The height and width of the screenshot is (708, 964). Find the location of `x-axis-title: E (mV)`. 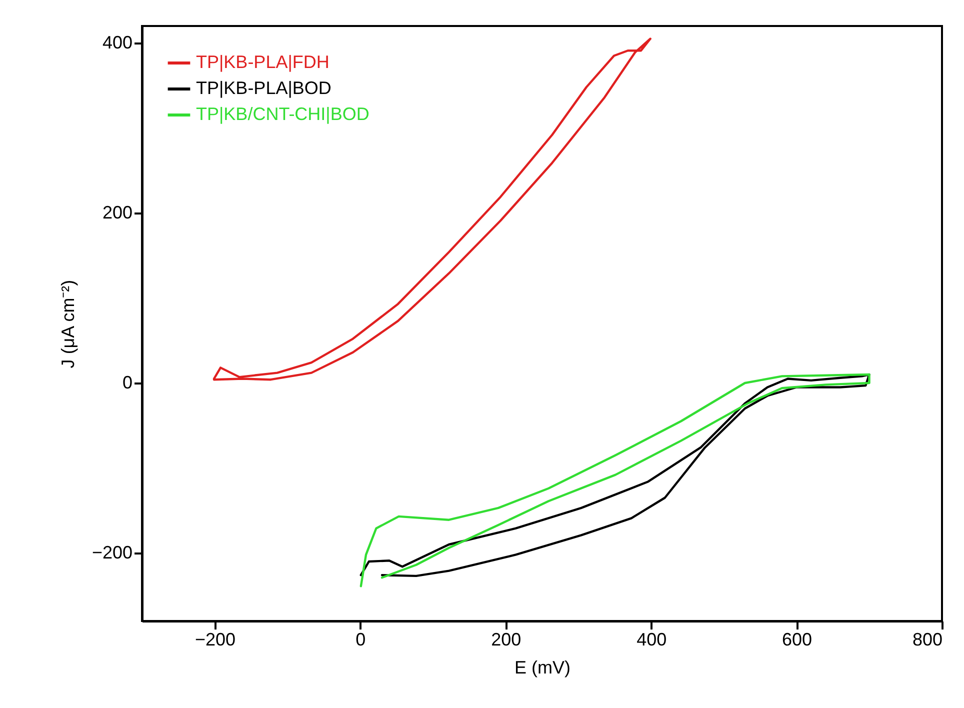

x-axis-title: E (mV) is located at coordinates (542, 668).